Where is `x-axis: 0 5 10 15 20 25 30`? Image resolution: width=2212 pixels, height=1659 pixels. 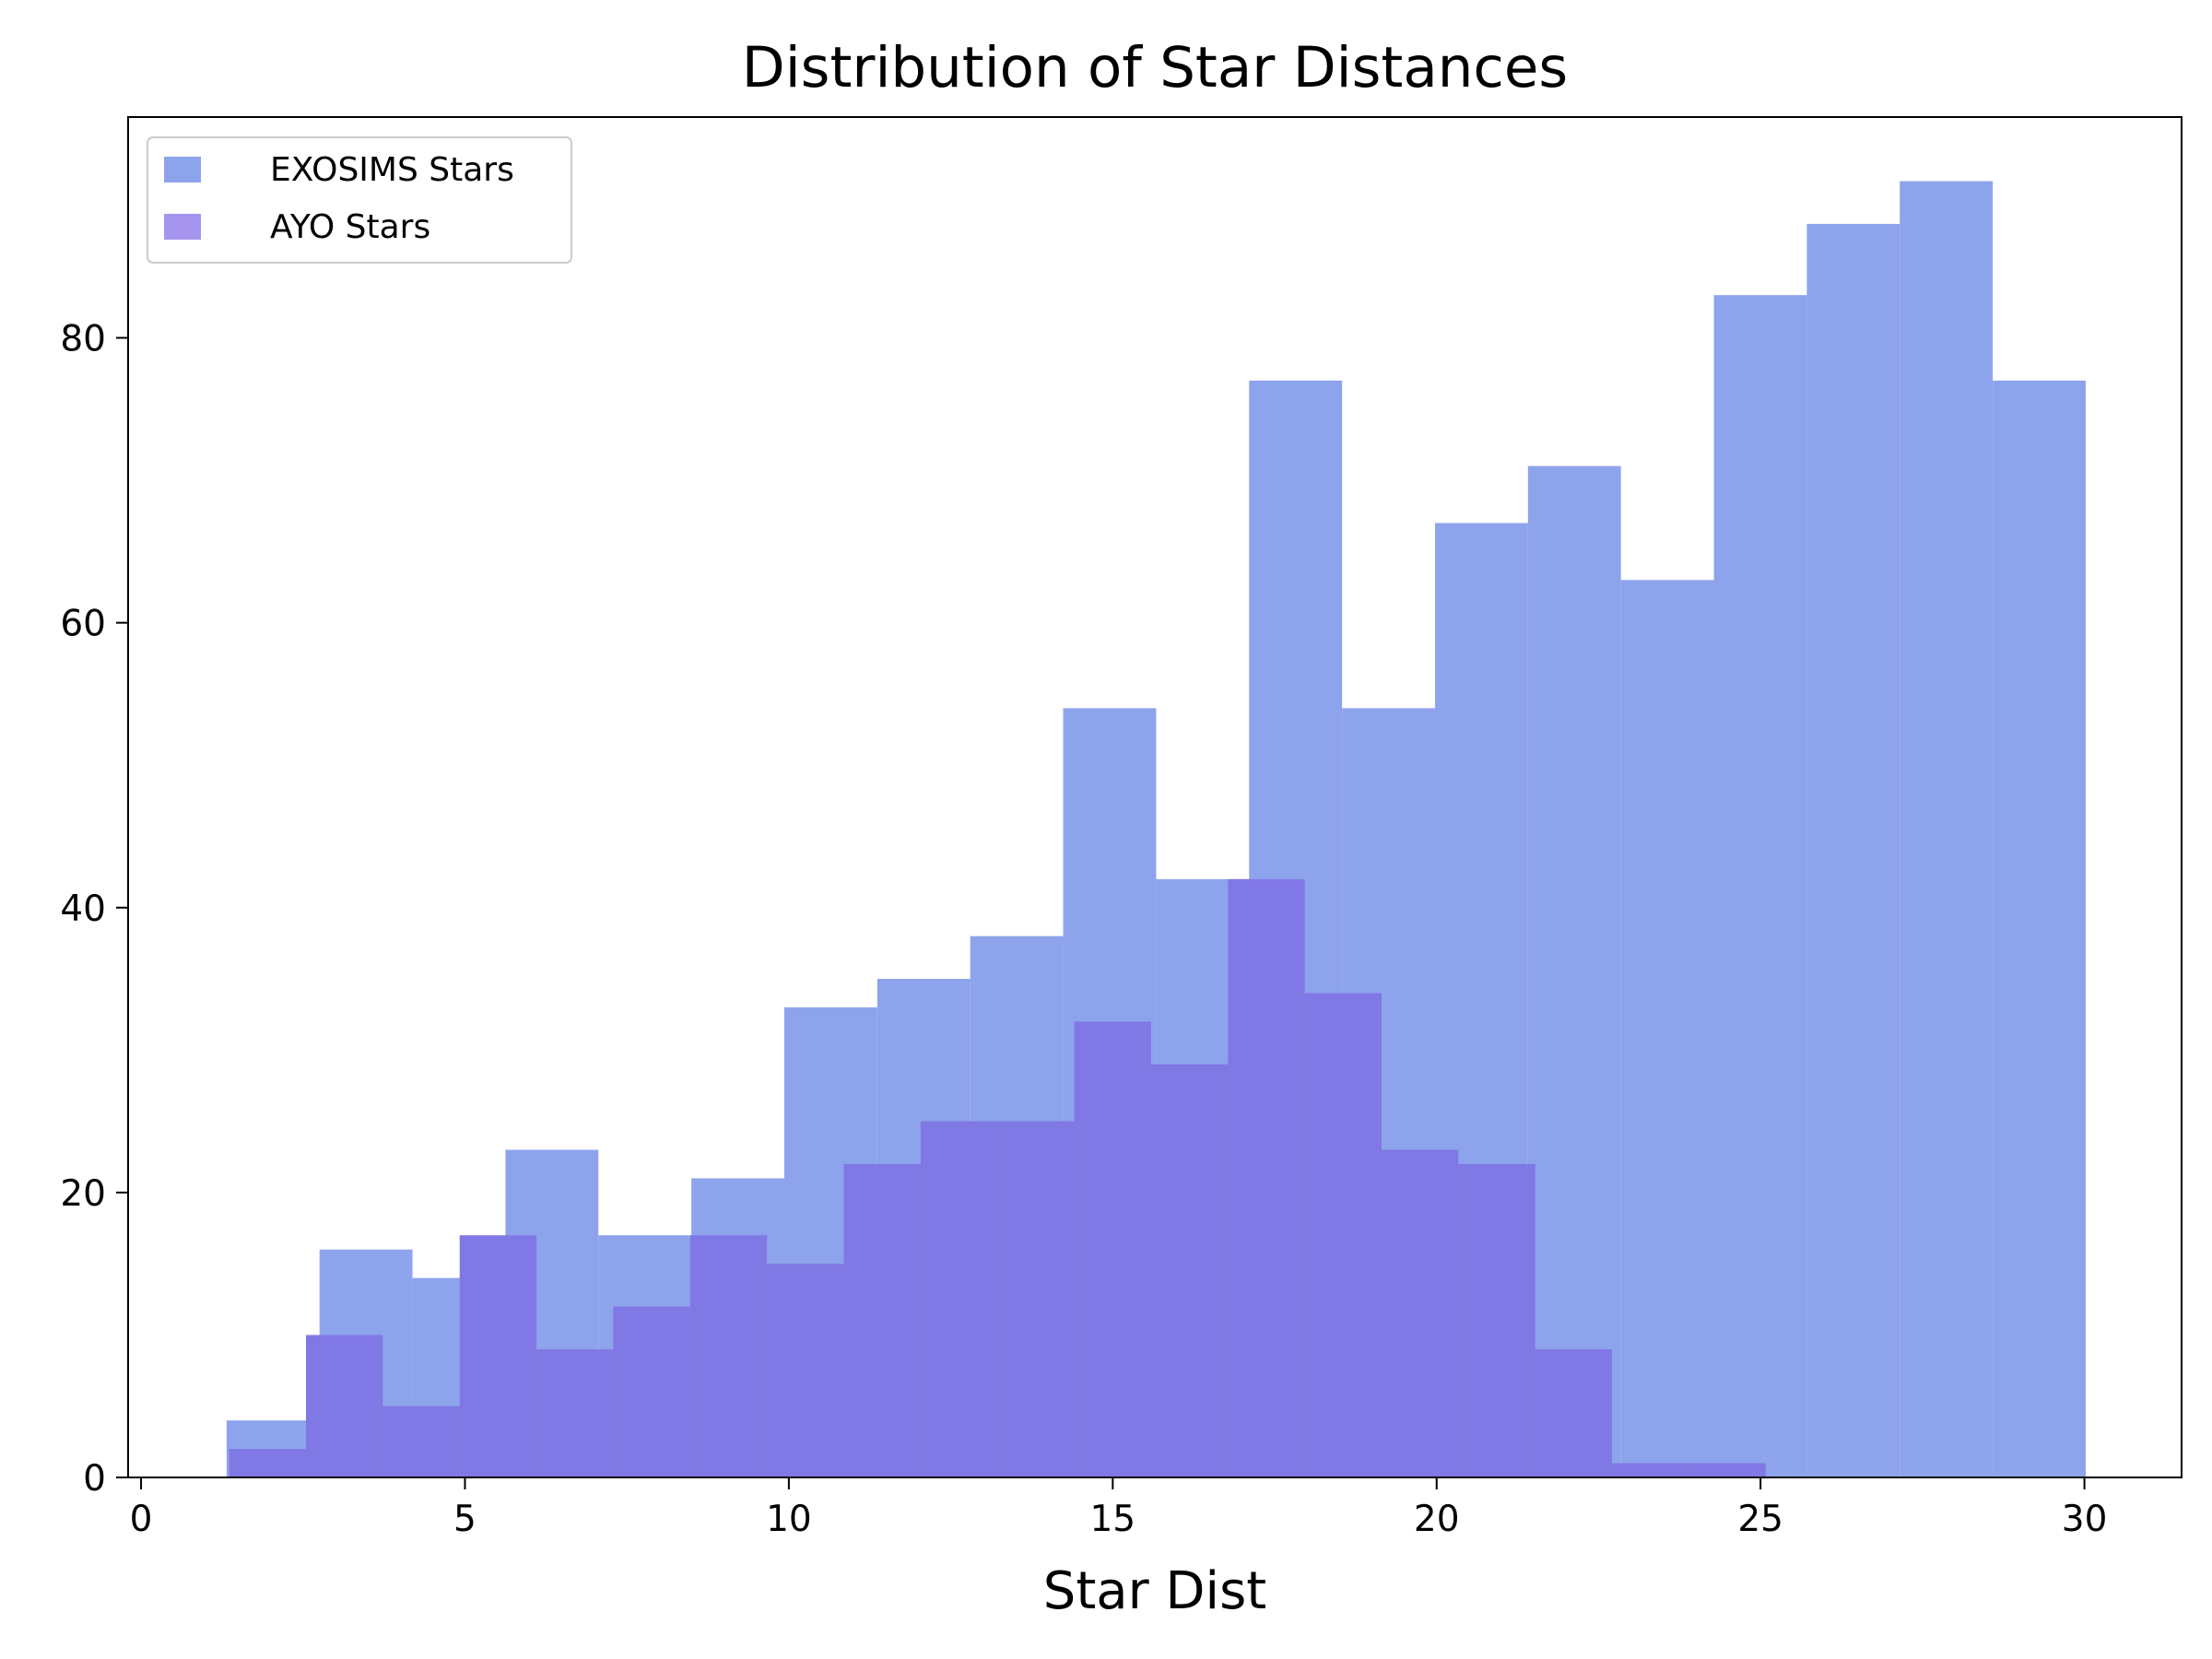
x-axis: 0 5 10 15 20 25 30 is located at coordinates (1119, 1508).